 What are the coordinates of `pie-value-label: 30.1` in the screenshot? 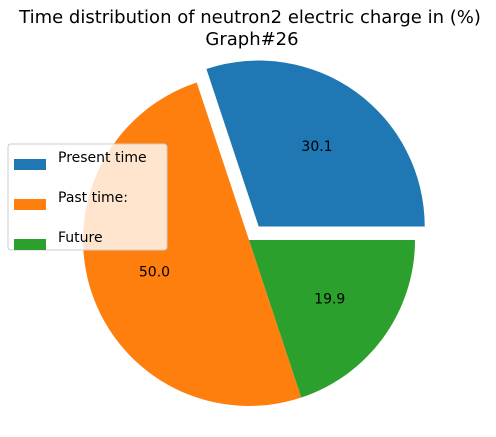 It's located at (316, 147).